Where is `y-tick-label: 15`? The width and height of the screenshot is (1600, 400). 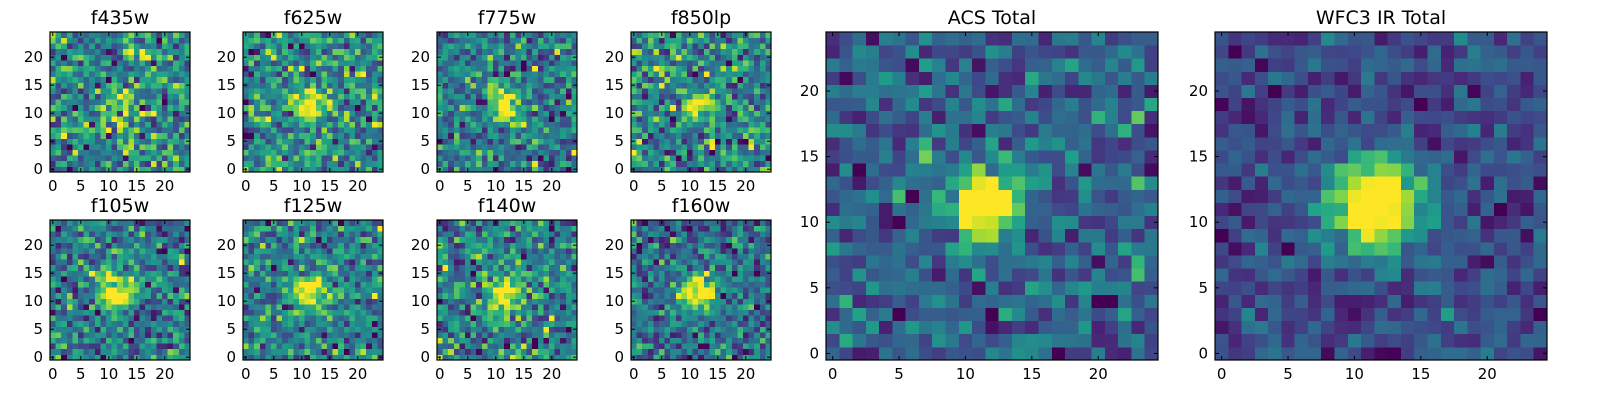
y-tick-label: 15 is located at coordinates (614, 85).